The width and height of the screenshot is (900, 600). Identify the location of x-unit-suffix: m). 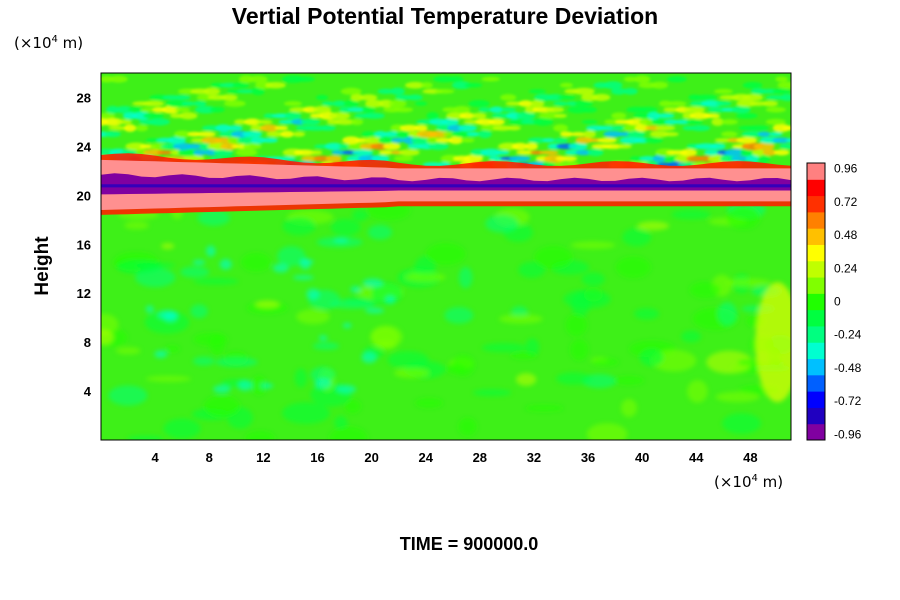
(770, 482).